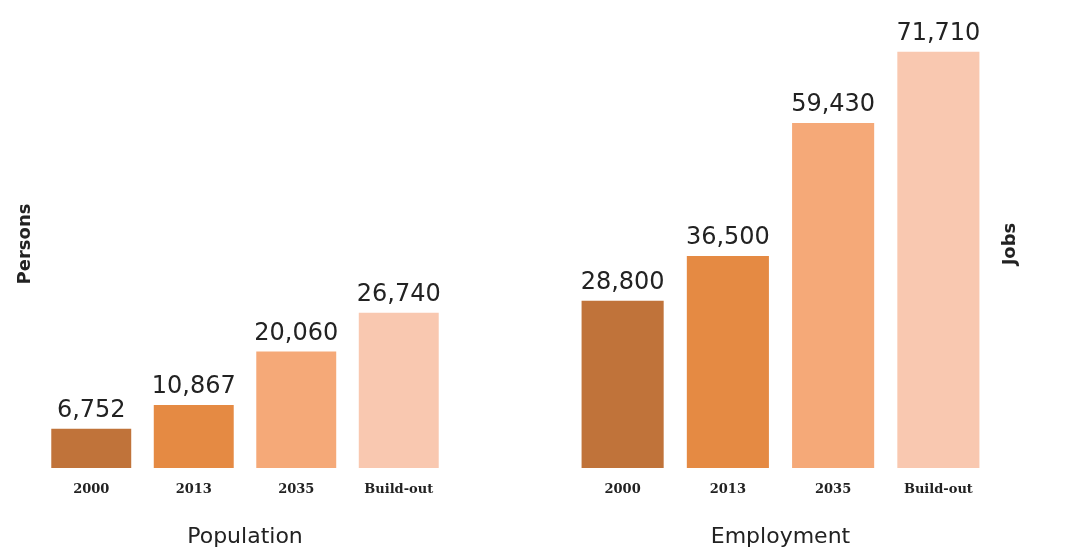 Image resolution: width=1071 pixels, height=551 pixels. Describe the element at coordinates (727, 236) in the screenshot. I see `data-label: 36,500` at that location.